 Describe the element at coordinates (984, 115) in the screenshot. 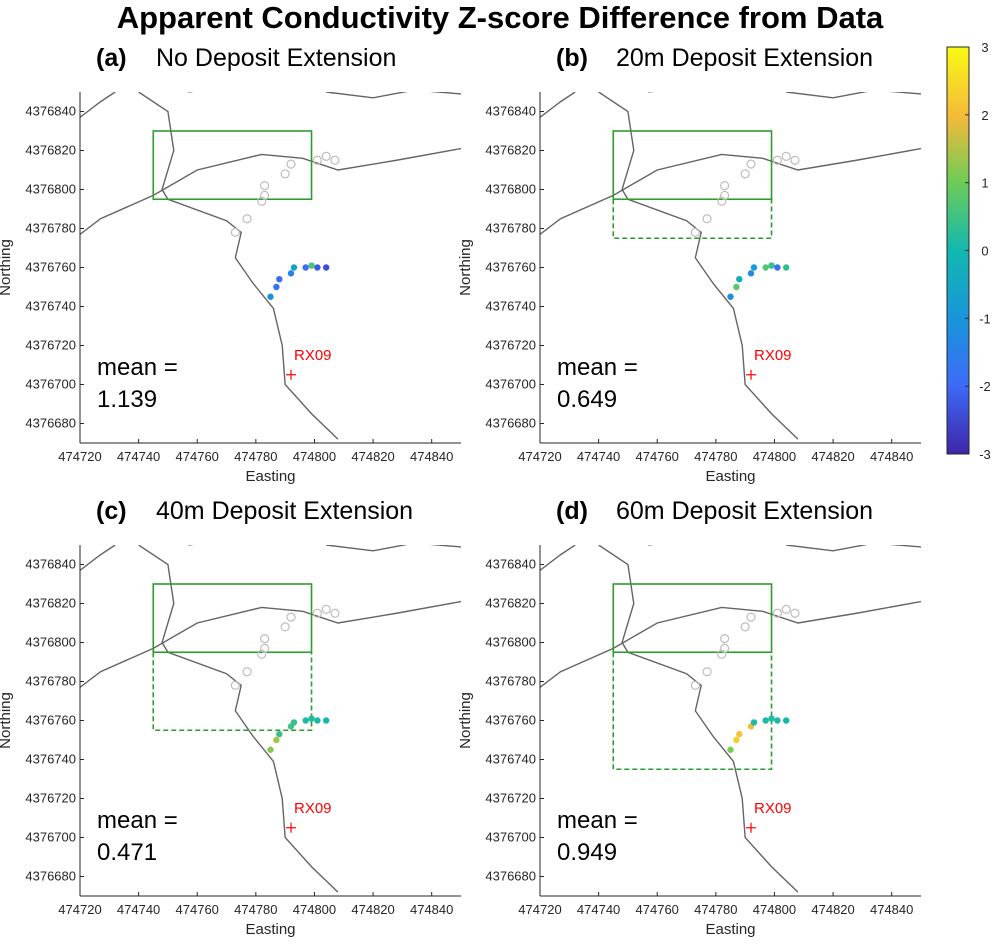

I see `colorbar-tick-label: 2` at that location.